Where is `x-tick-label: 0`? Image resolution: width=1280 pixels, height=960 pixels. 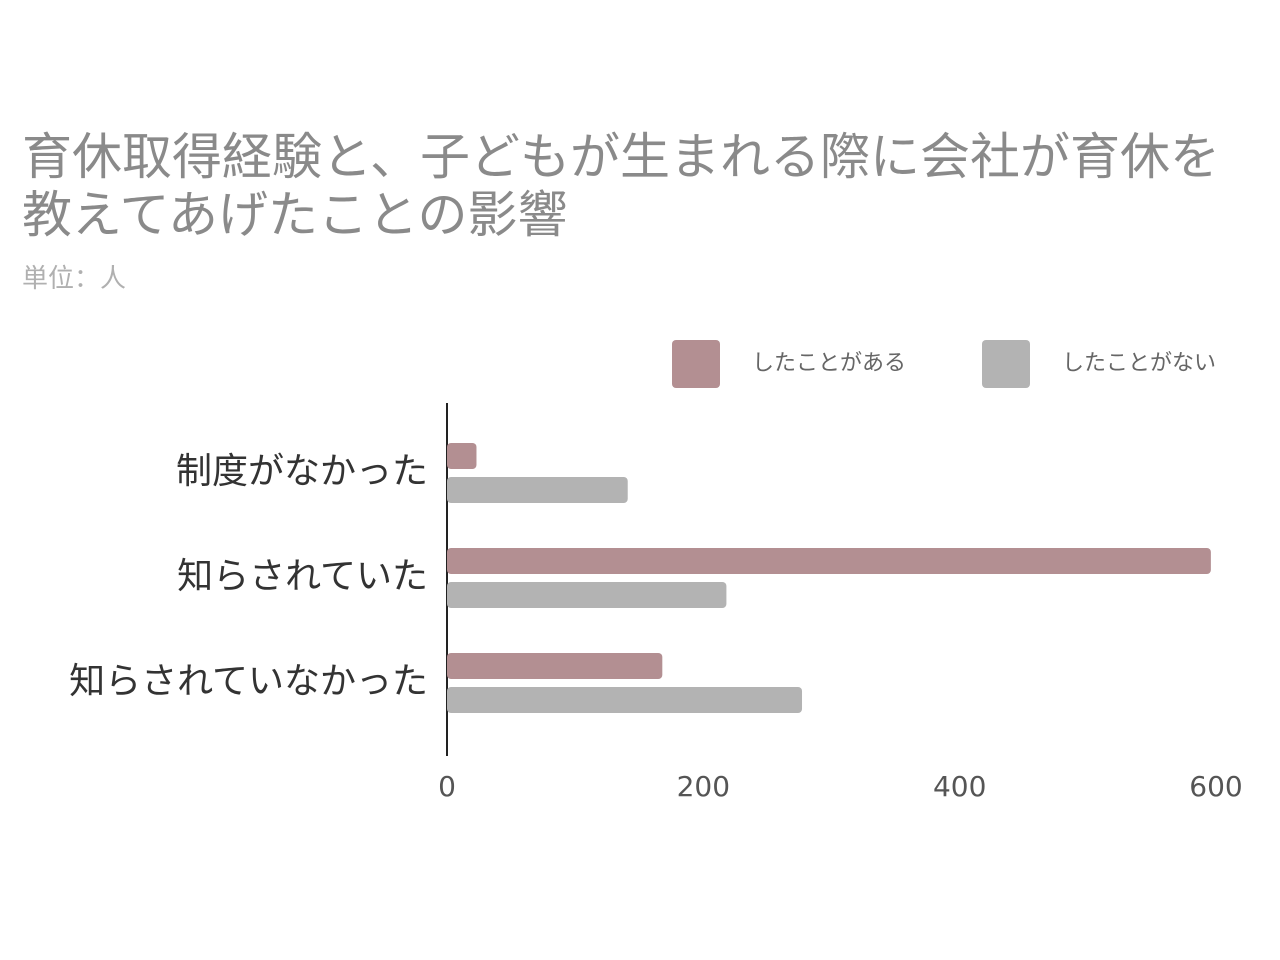
x-tick-label: 0 is located at coordinates (447, 786).